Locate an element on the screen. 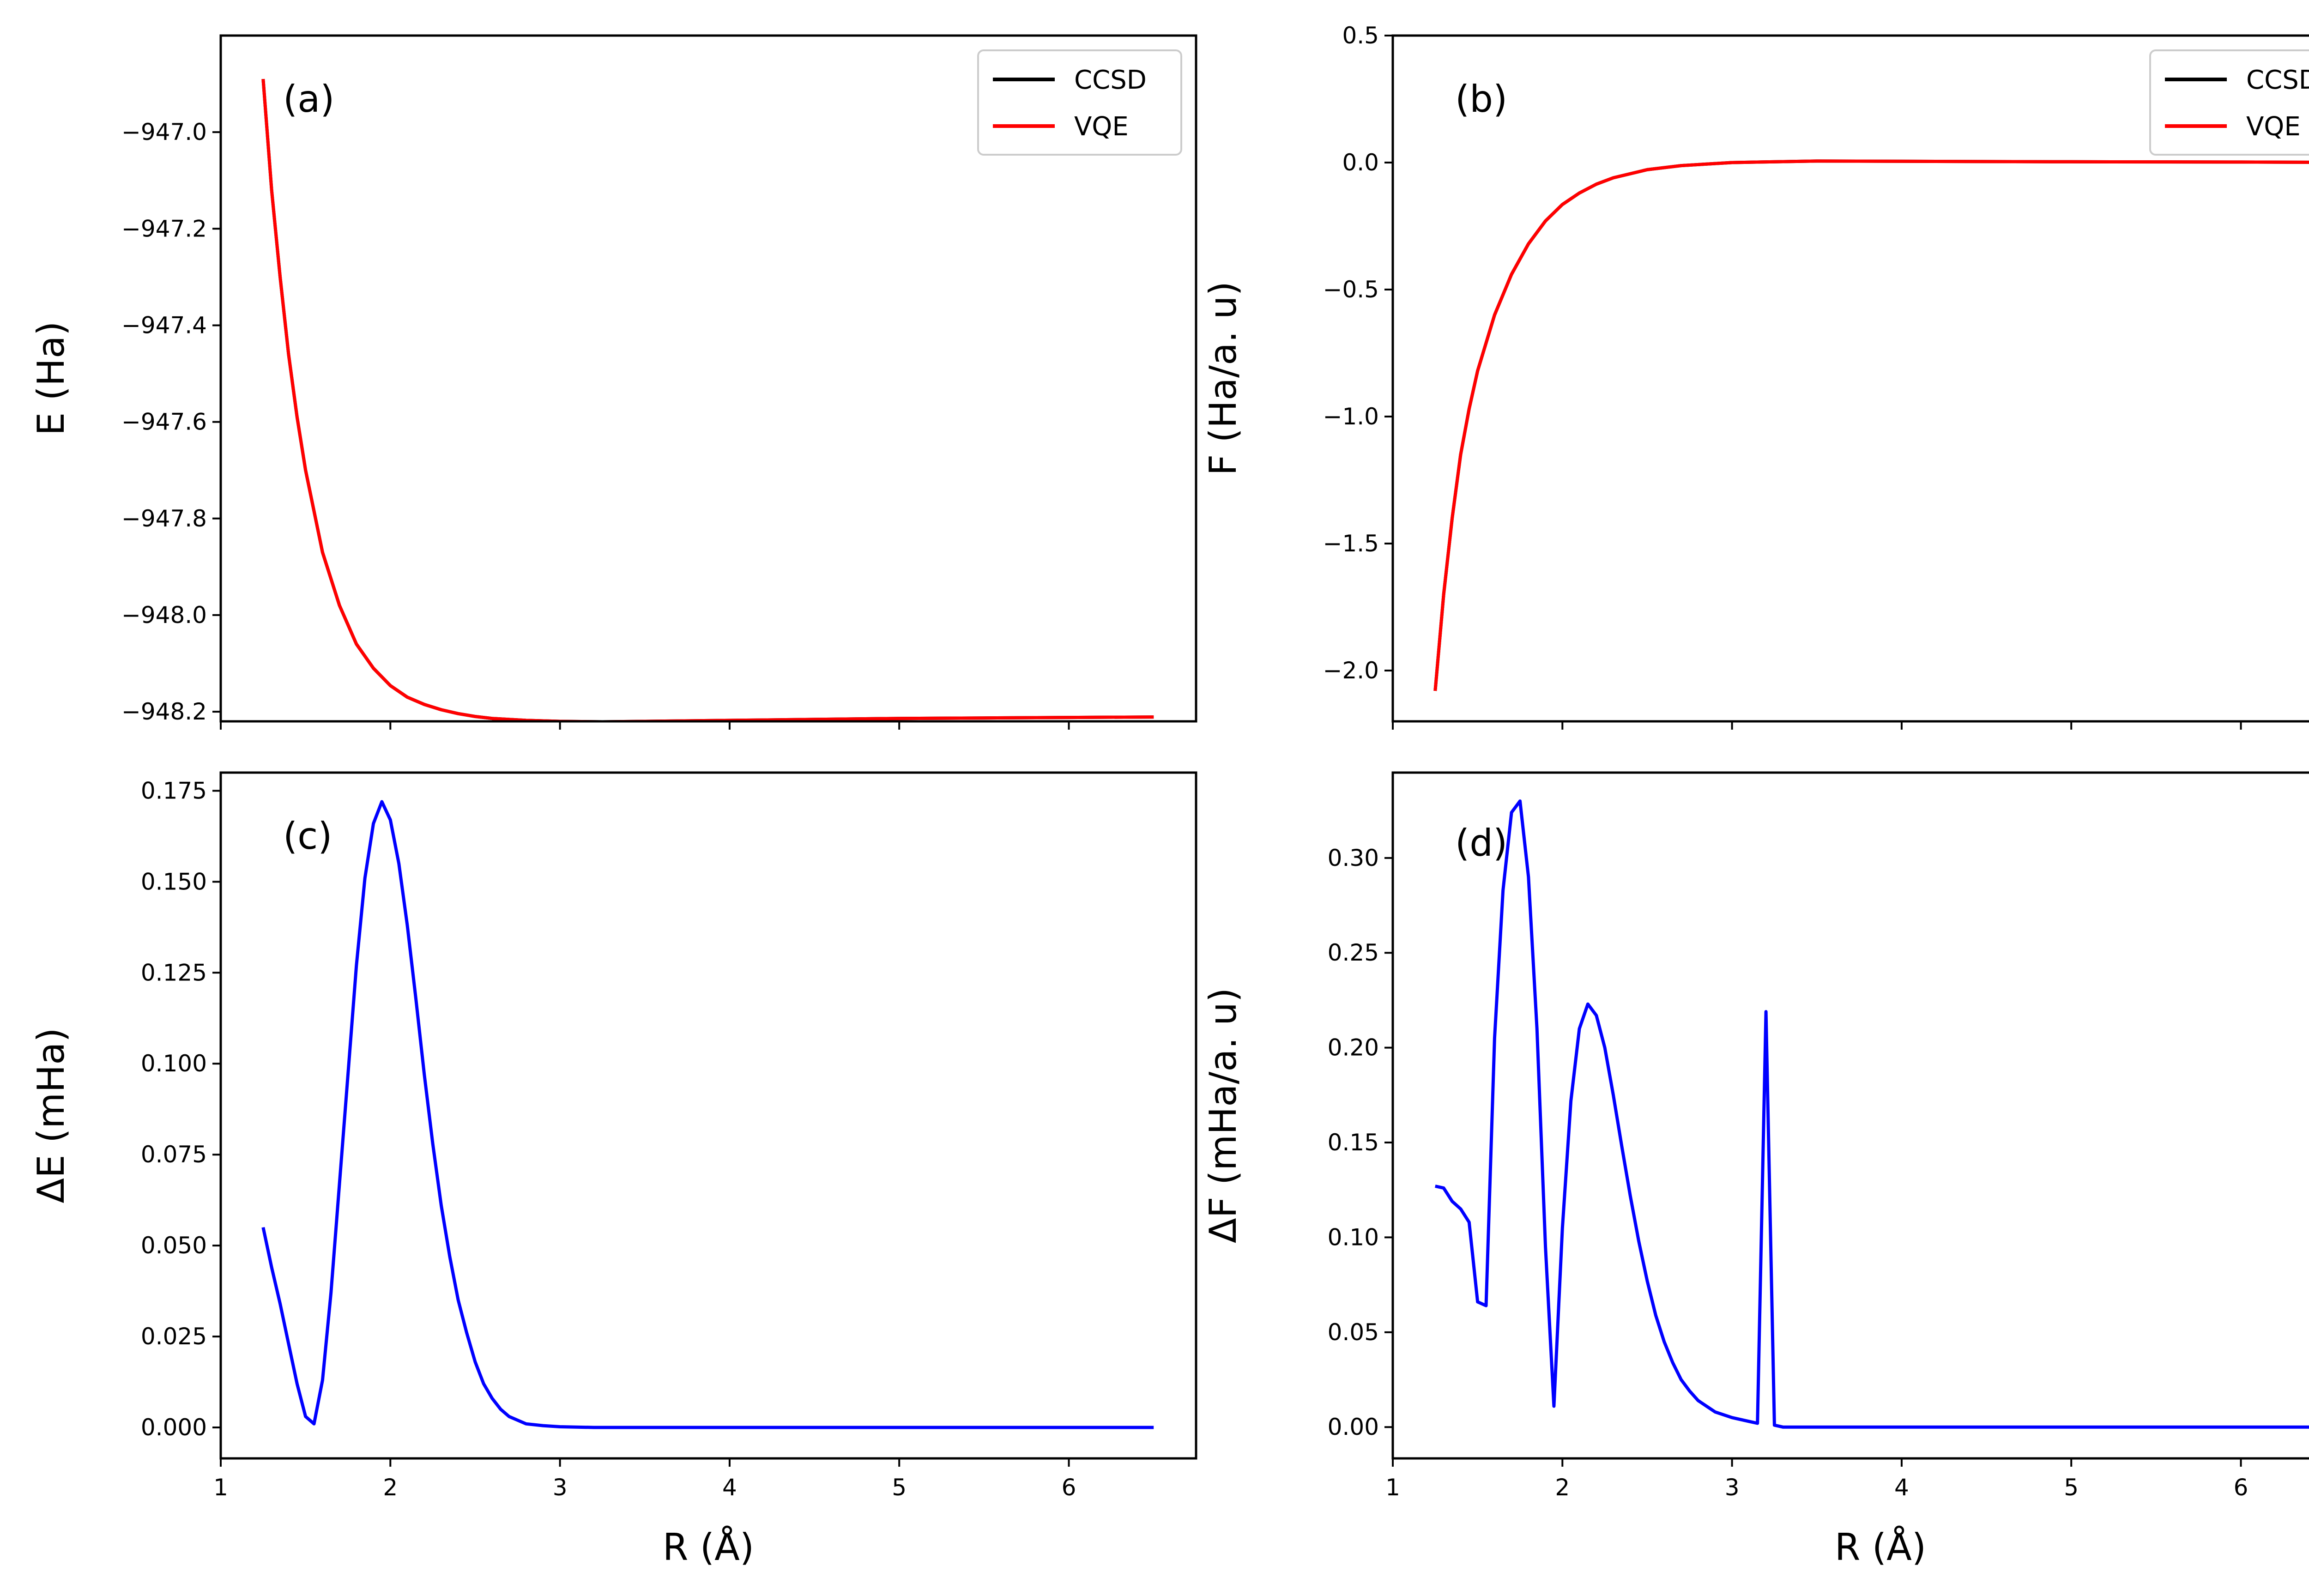  y-tick-label-d-2: 0.20 is located at coordinates (1353, 1047).